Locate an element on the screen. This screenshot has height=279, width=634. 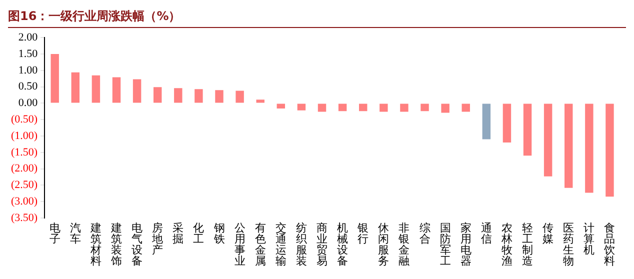
y-tick-label: (1.00) is located at coordinates (24, 136).